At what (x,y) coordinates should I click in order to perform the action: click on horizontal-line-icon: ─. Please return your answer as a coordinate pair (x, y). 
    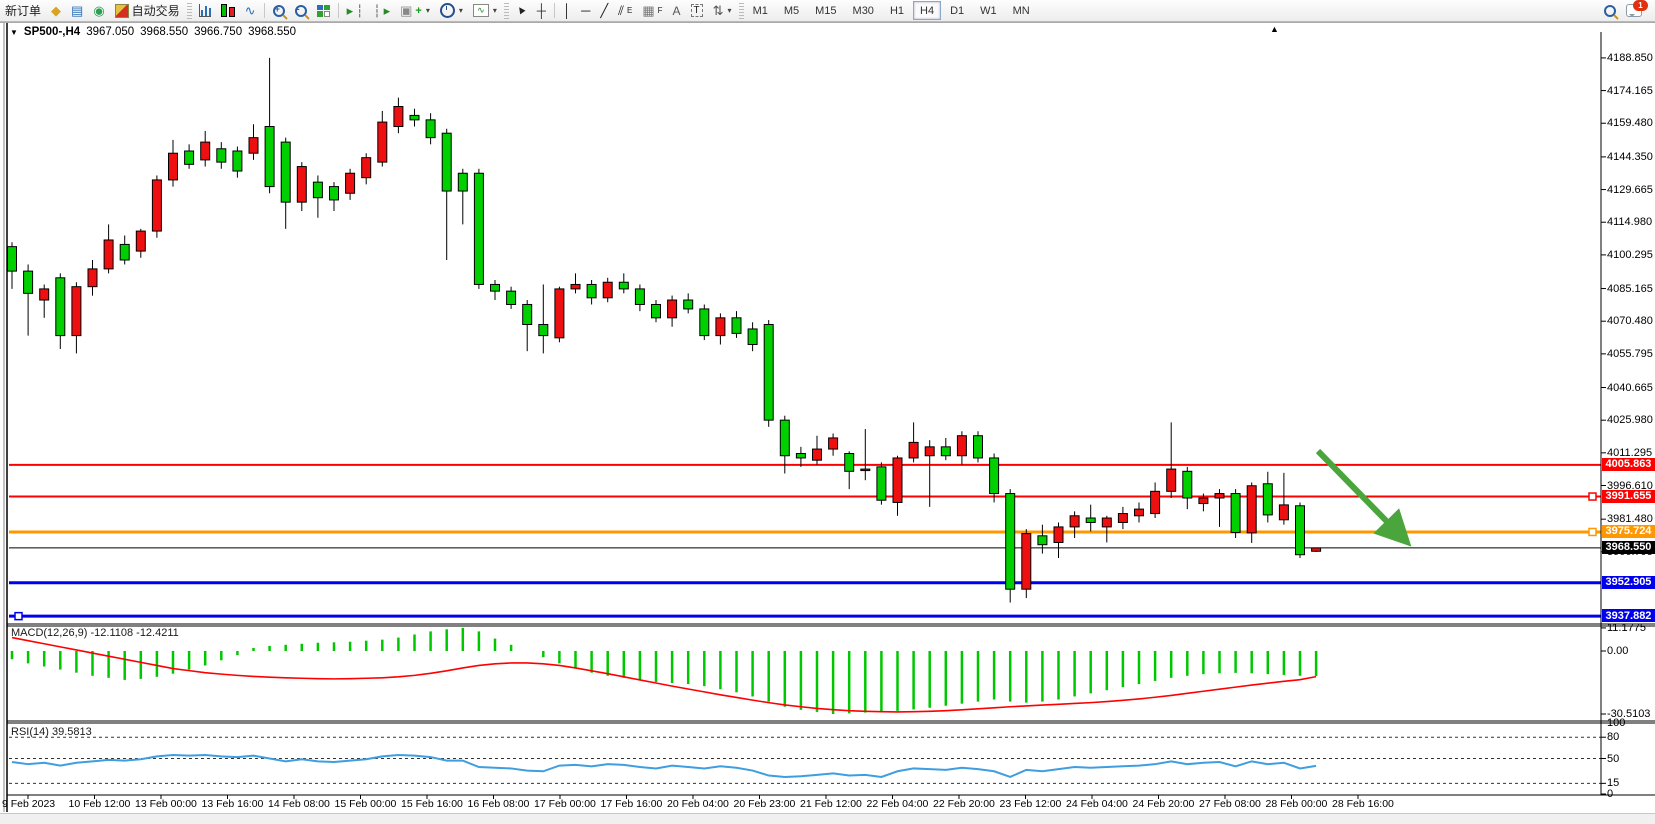
    Looking at the image, I should click on (586, 10).